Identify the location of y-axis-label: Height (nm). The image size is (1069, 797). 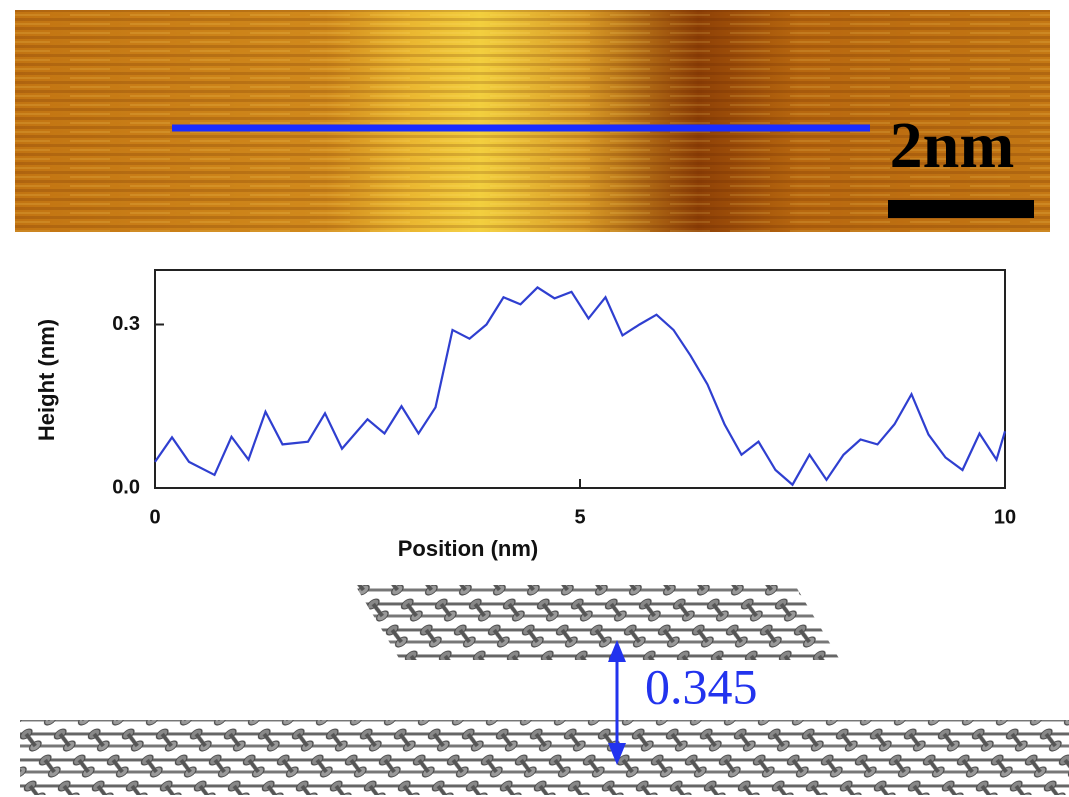
(46, 380).